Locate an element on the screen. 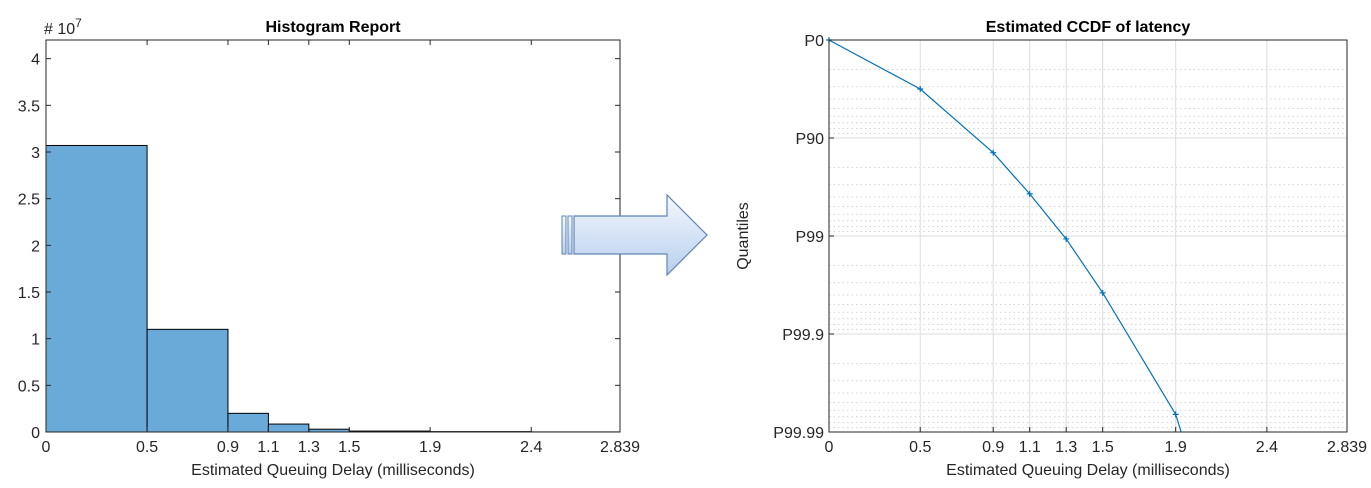  histogram-y-tick-label: 1.5 is located at coordinates (29, 293).